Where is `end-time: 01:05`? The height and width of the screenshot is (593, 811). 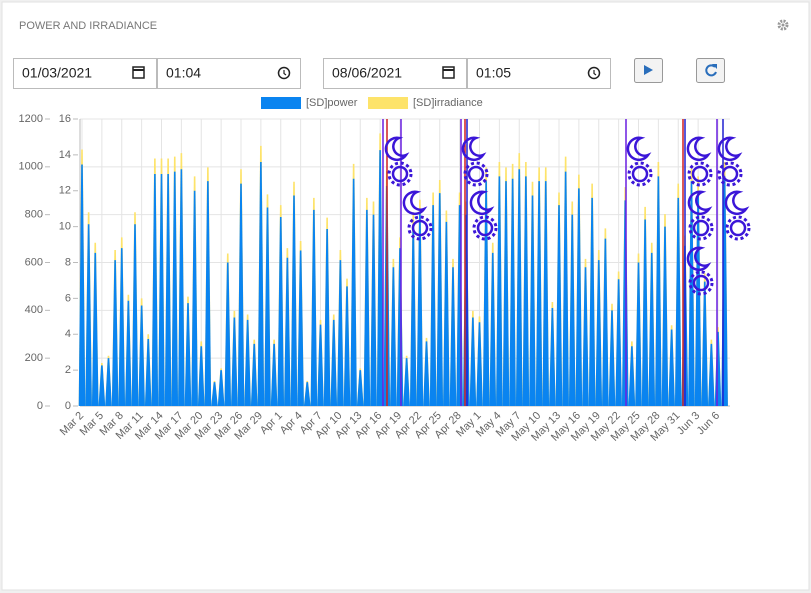 end-time: 01:05 is located at coordinates (493, 73).